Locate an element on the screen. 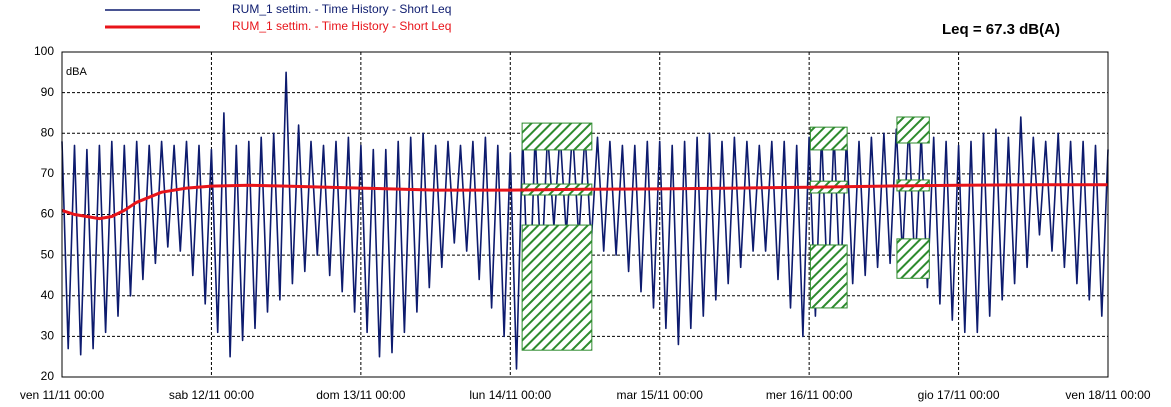 This screenshot has height=407, width=1171. x-tick-label: ven 11/11 00:00 is located at coordinates (62, 395).